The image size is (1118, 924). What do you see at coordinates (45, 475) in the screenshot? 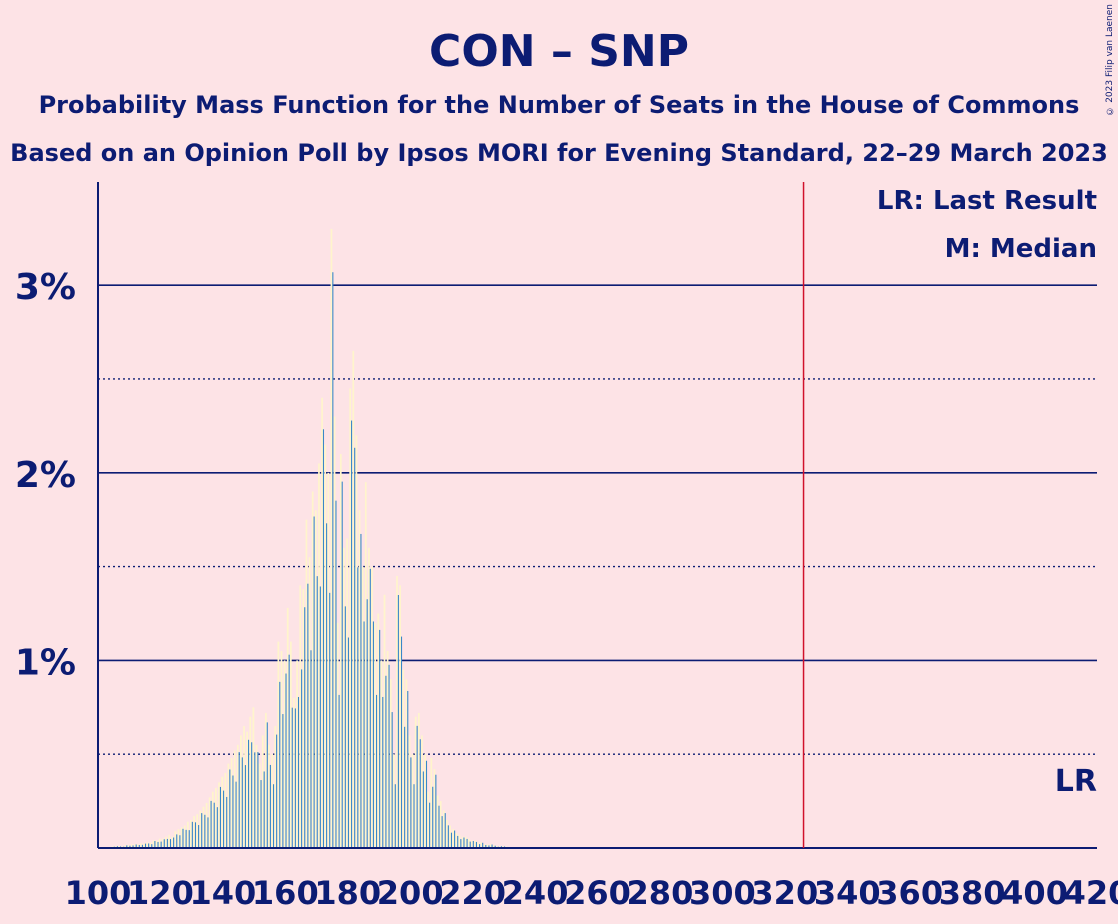
I see `y-tick-label-2: 2%` at bounding box center [45, 475].